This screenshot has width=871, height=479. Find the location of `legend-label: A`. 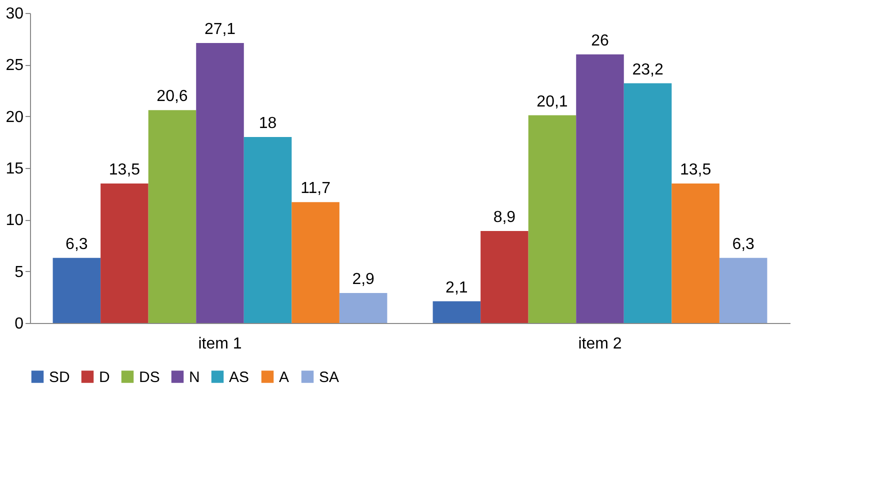

legend-label: A is located at coordinates (284, 377).